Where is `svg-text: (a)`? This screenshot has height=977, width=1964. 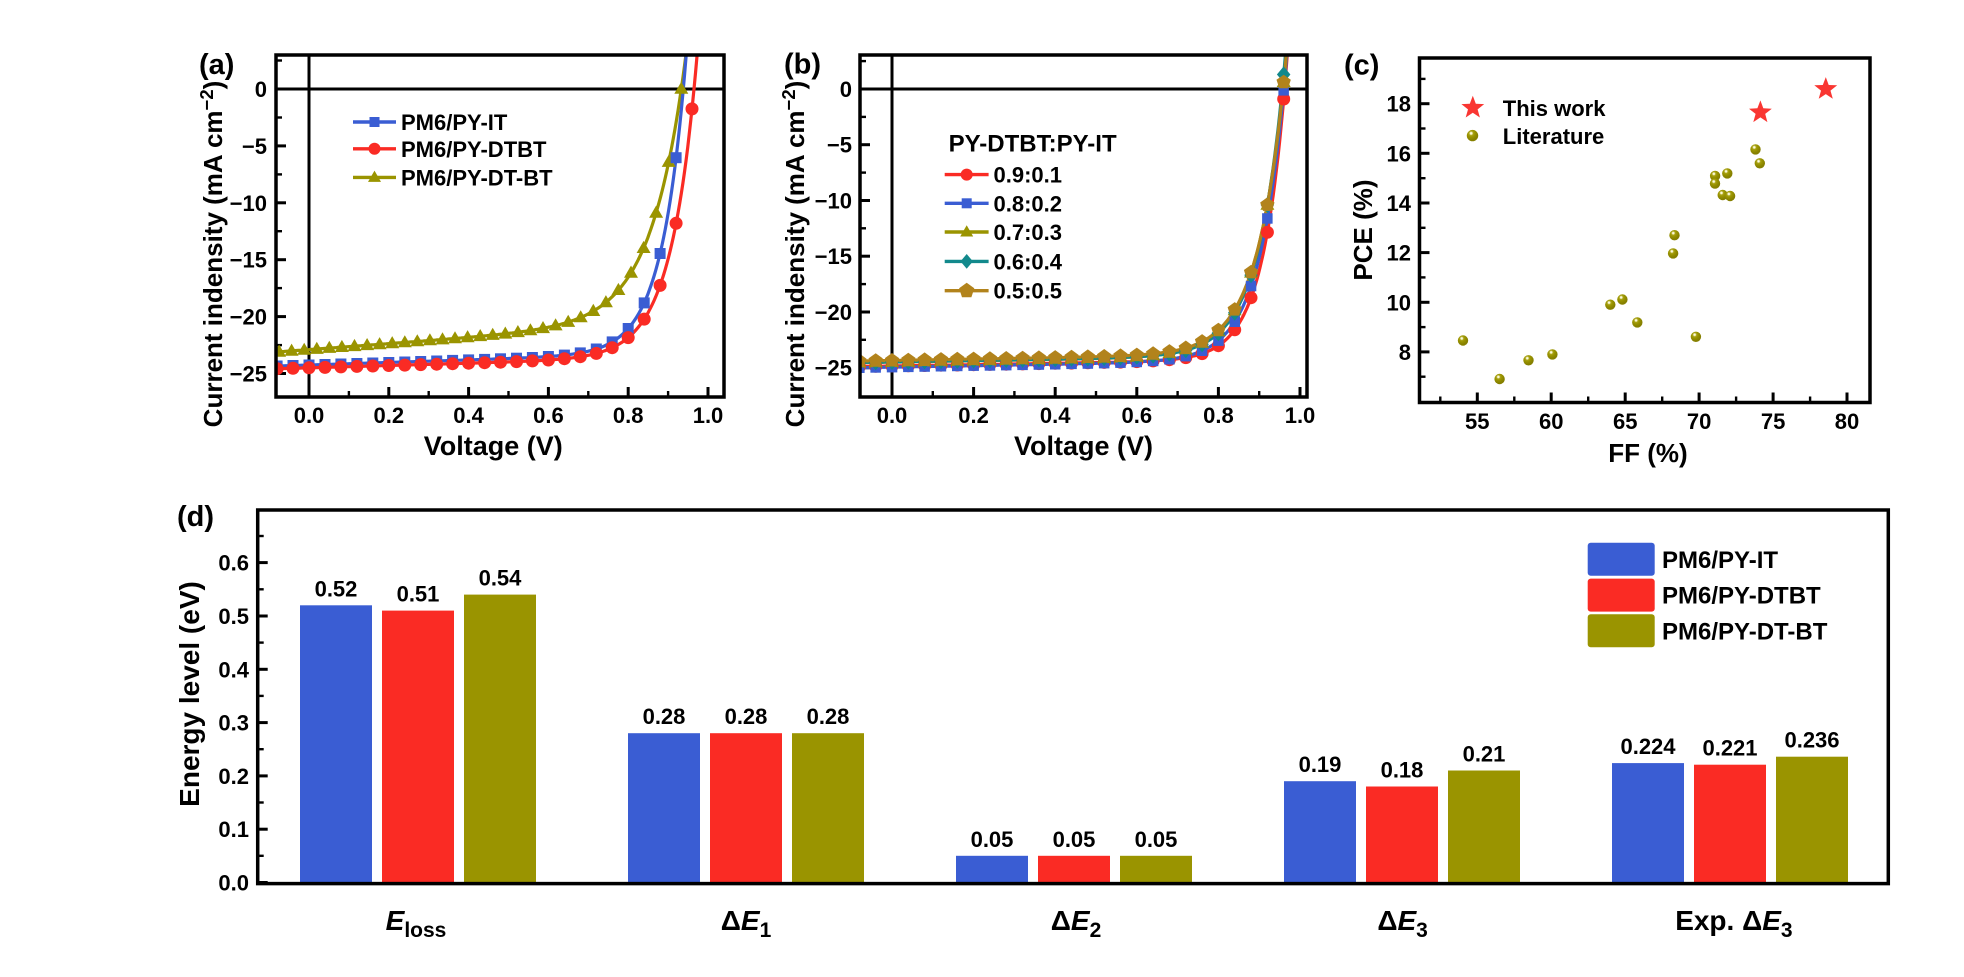 svg-text: (a) is located at coordinates (216, 65).